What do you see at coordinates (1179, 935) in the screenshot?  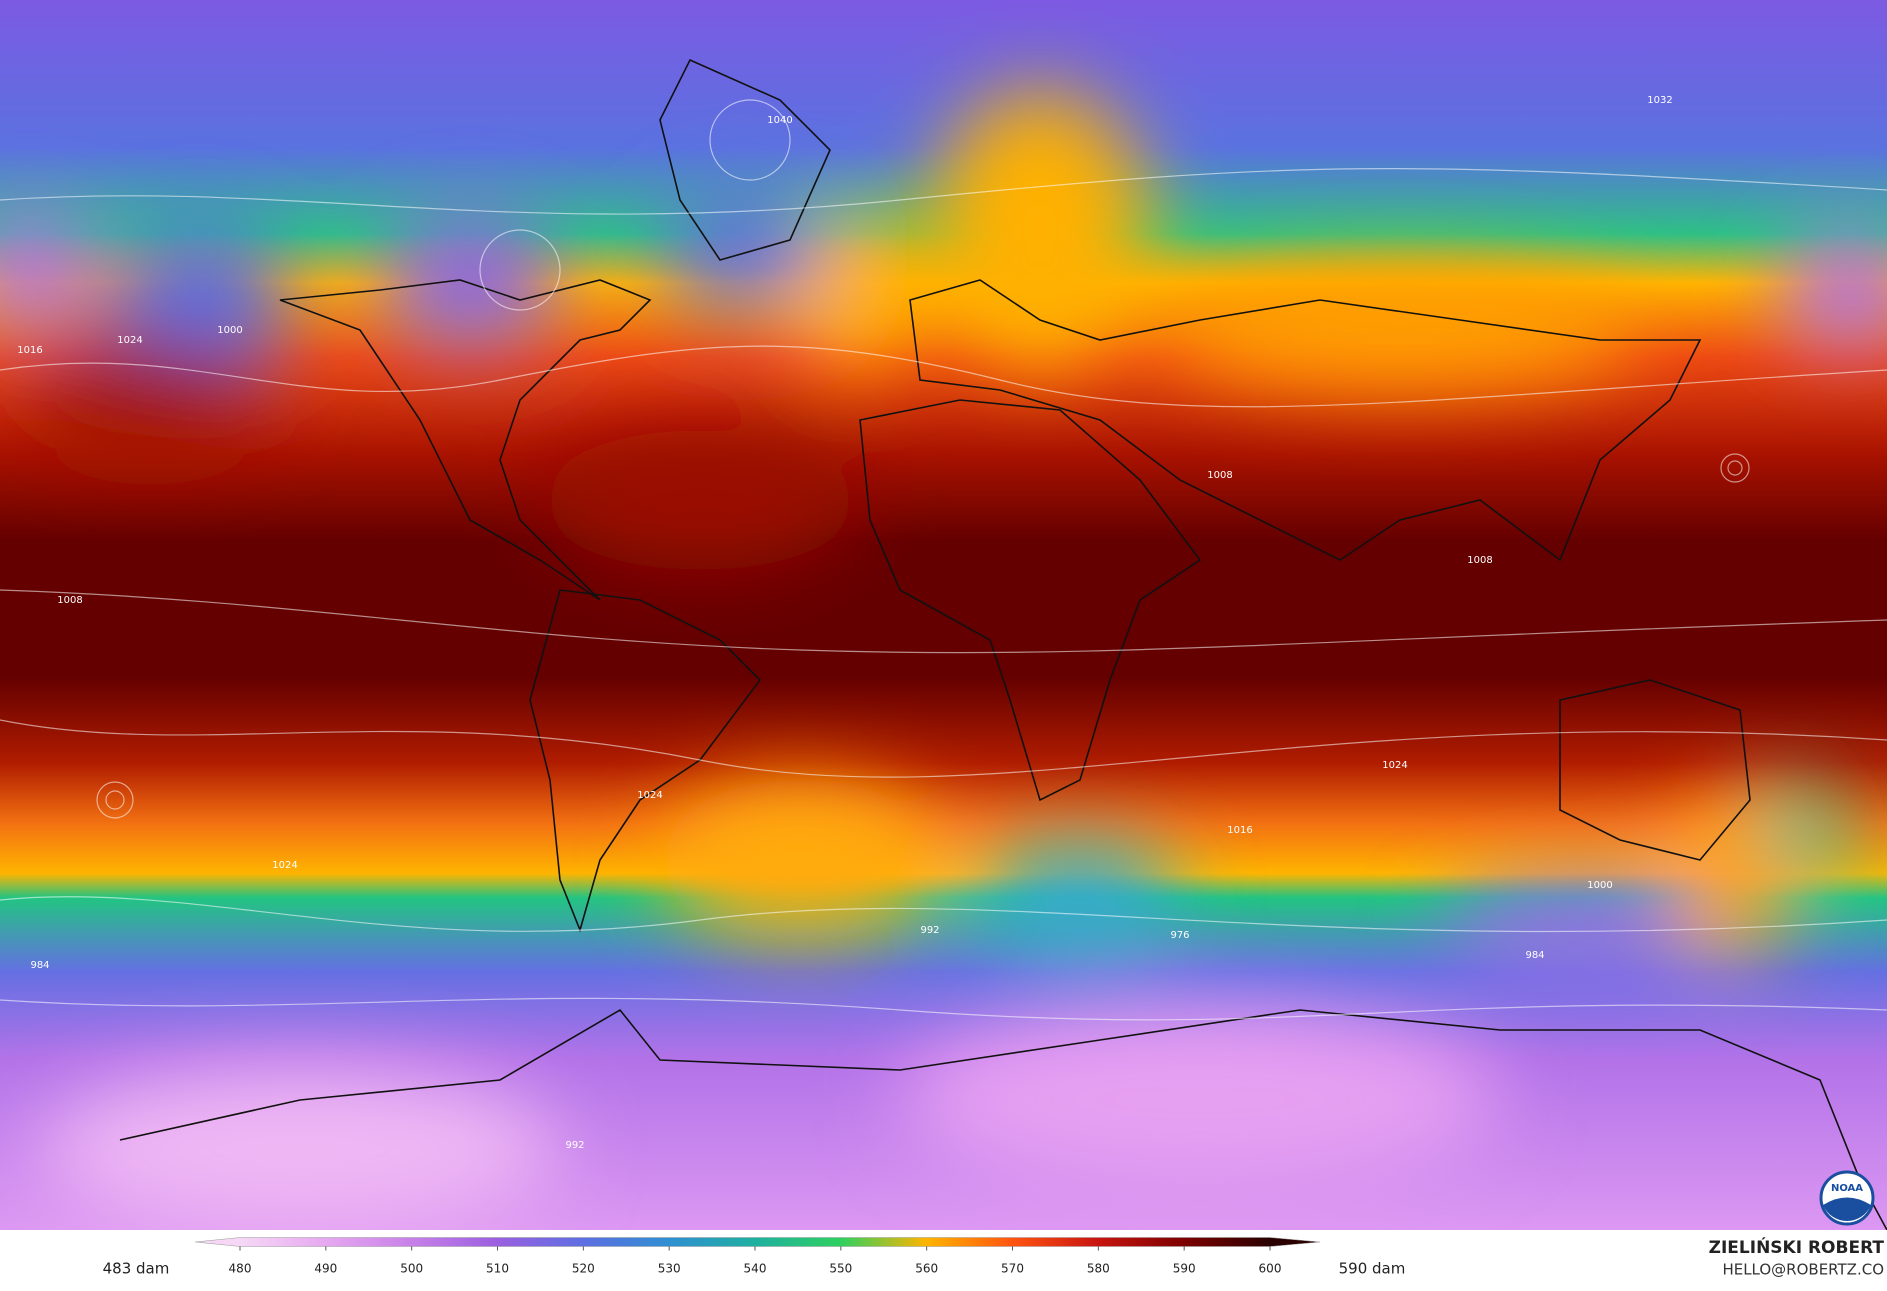 I see `isobar-label: 976` at bounding box center [1179, 935].